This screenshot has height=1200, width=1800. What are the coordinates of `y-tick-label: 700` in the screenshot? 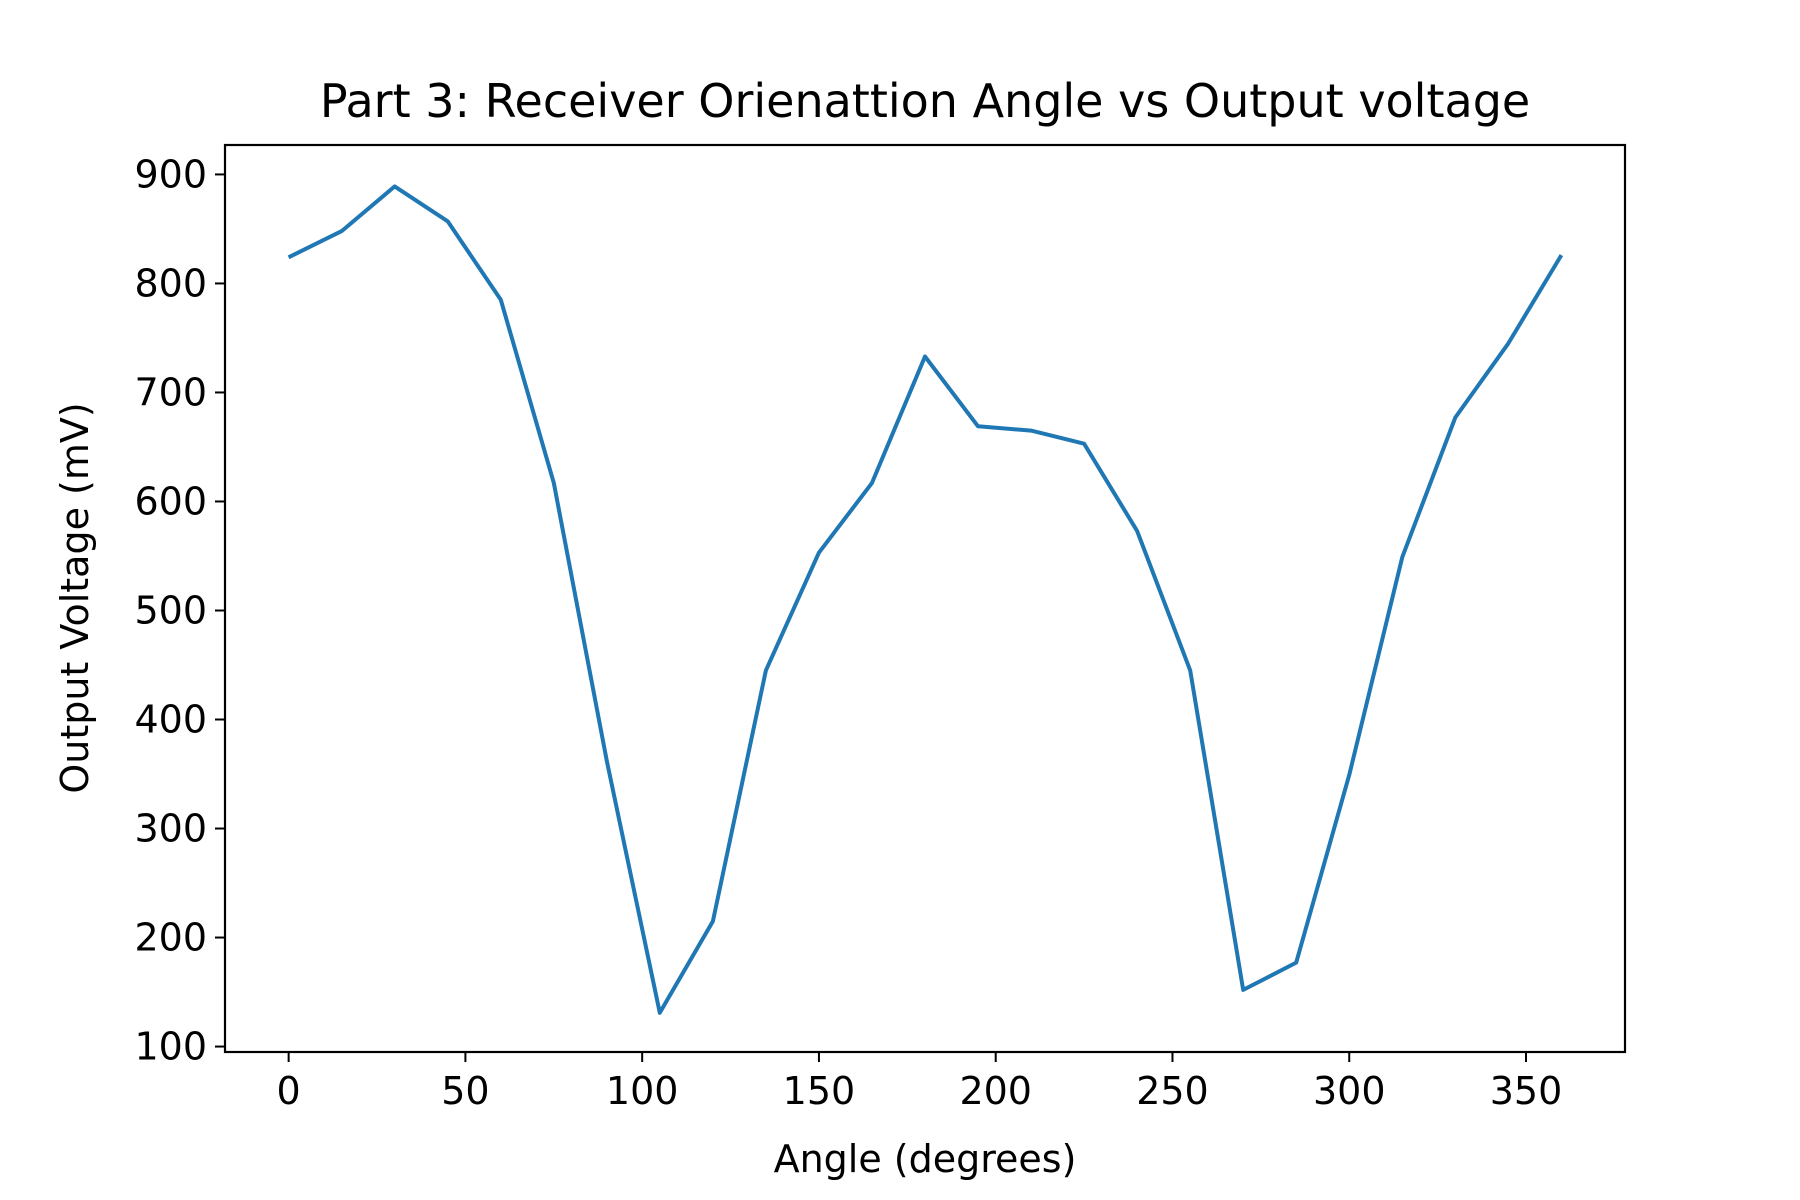 It's located at (170, 392).